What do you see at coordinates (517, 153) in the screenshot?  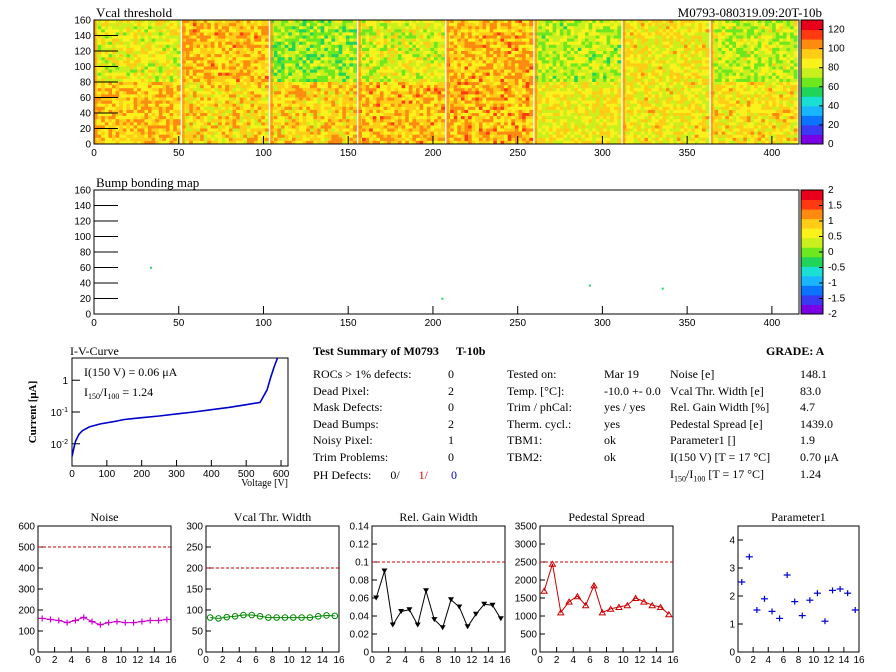 I see `vcal-axes-xtick-label-5: 250` at bounding box center [517, 153].